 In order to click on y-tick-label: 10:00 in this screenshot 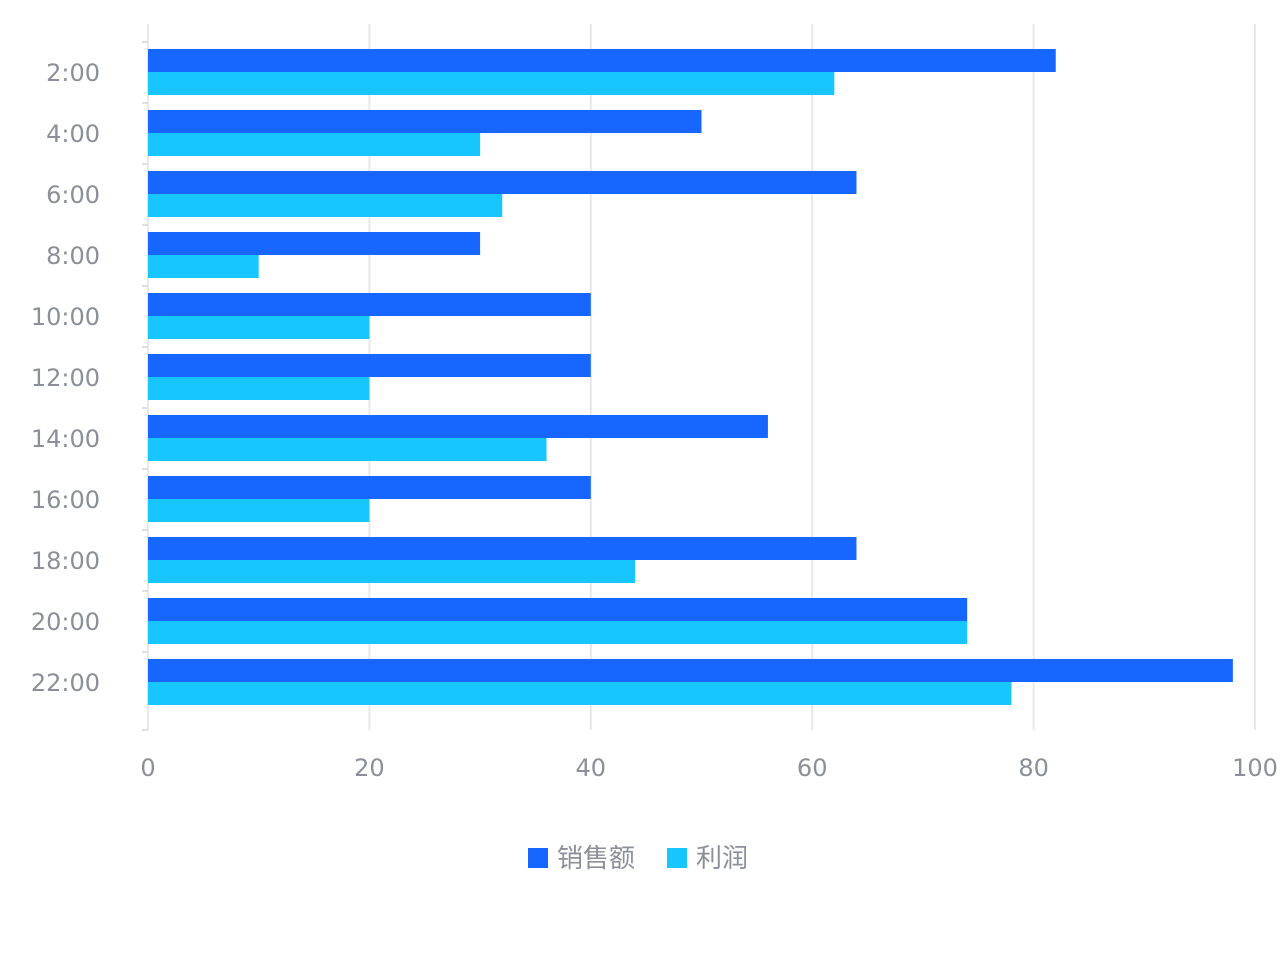, I will do `click(65, 317)`.